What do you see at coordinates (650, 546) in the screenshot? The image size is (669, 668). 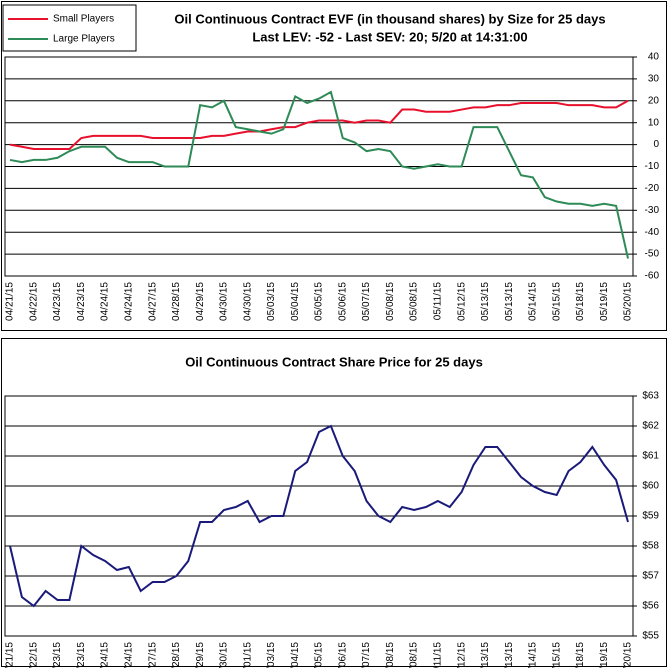 I see `y-tick-label: $58` at bounding box center [650, 546].